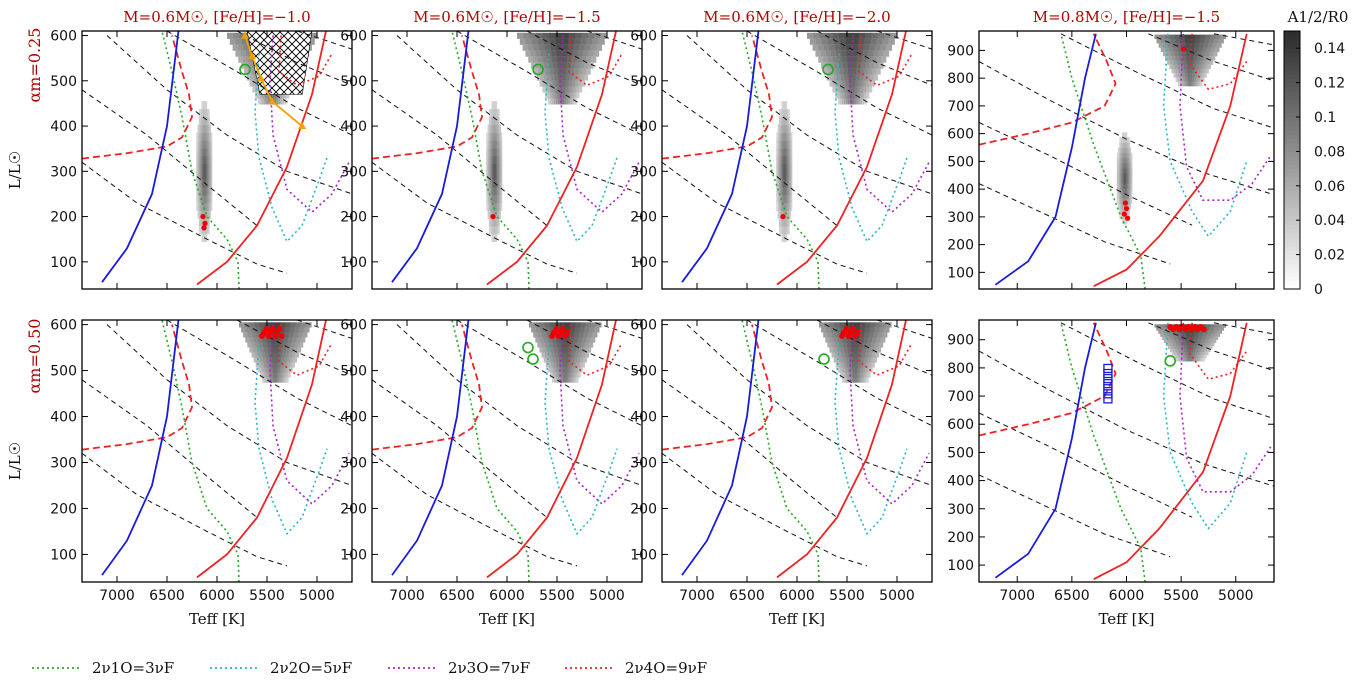 The image size is (1370, 685). I want to click on y-tick-label: 900, so click(960, 341).